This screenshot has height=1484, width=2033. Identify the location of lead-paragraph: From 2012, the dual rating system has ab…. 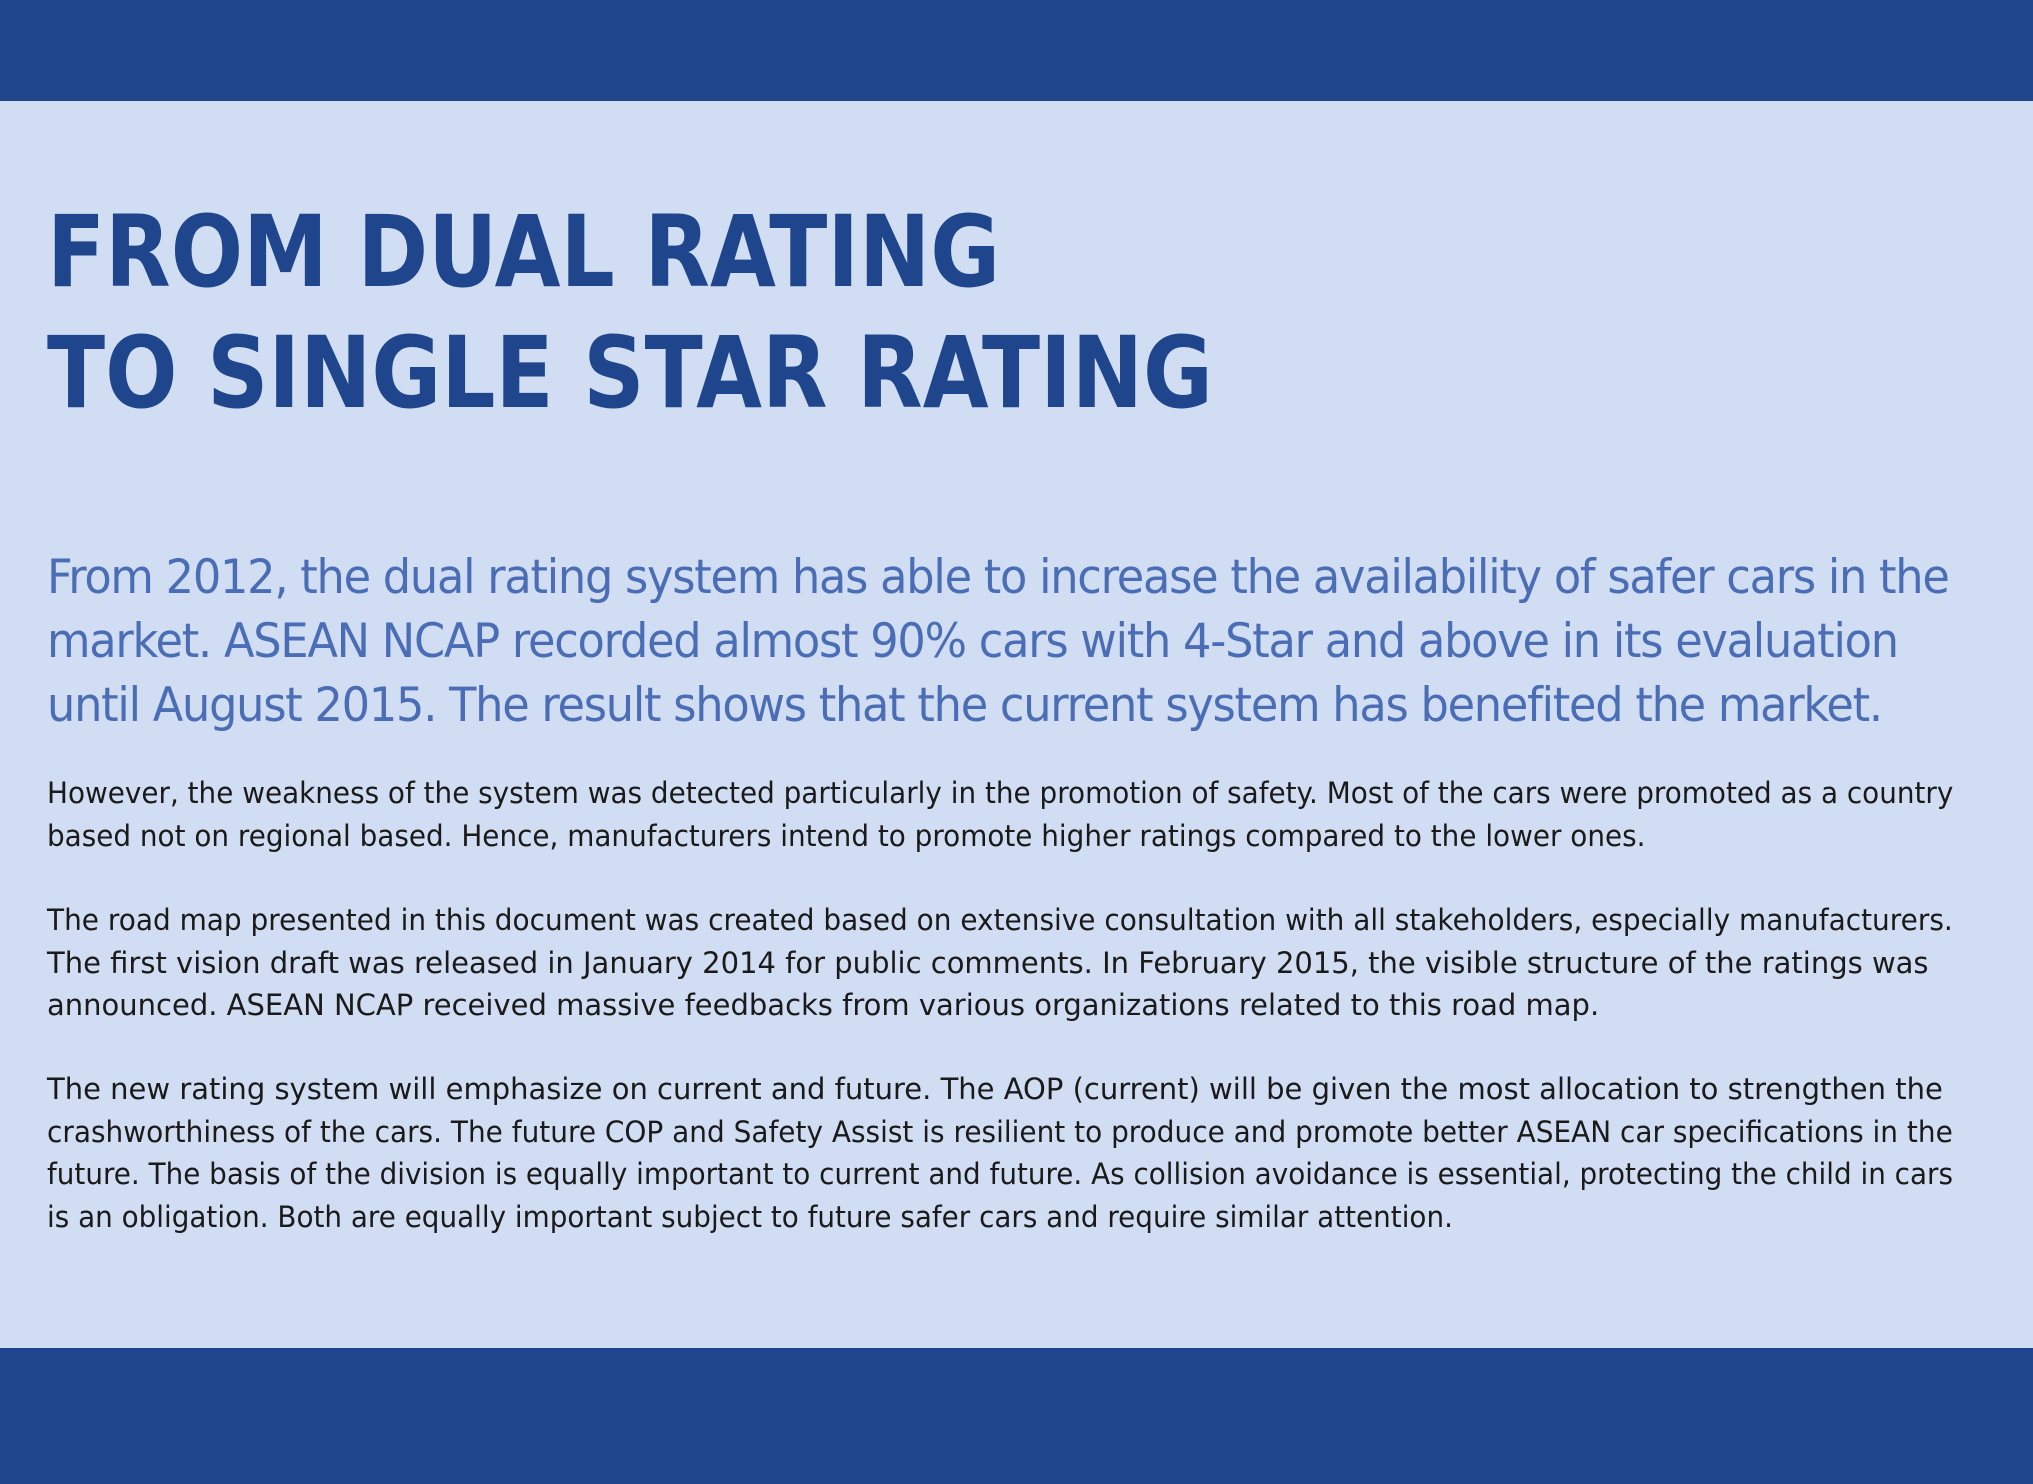
(998, 642).